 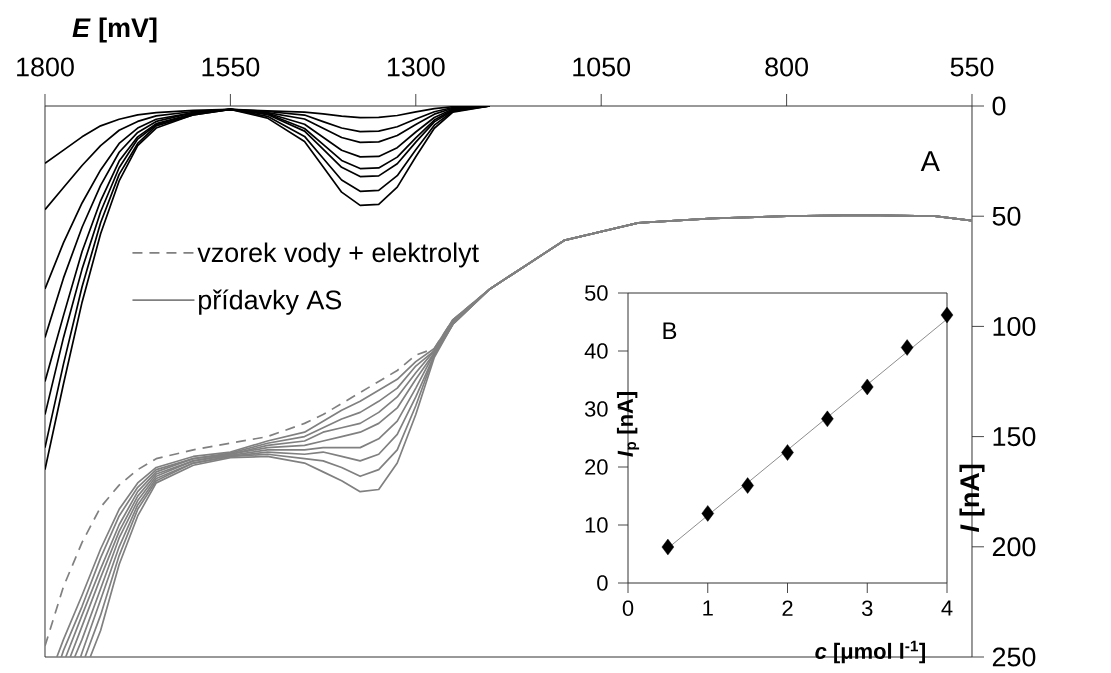 I want to click on y-tick-label: 250, so click(x=1014, y=657).